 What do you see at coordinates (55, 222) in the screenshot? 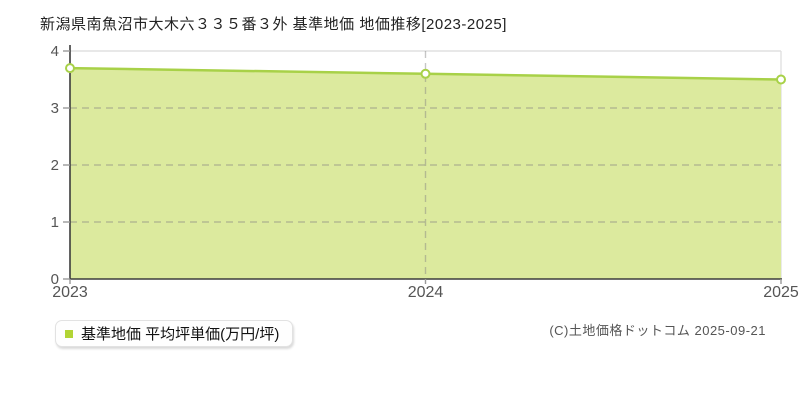
I see `y-axis-tick-label: 1` at bounding box center [55, 222].